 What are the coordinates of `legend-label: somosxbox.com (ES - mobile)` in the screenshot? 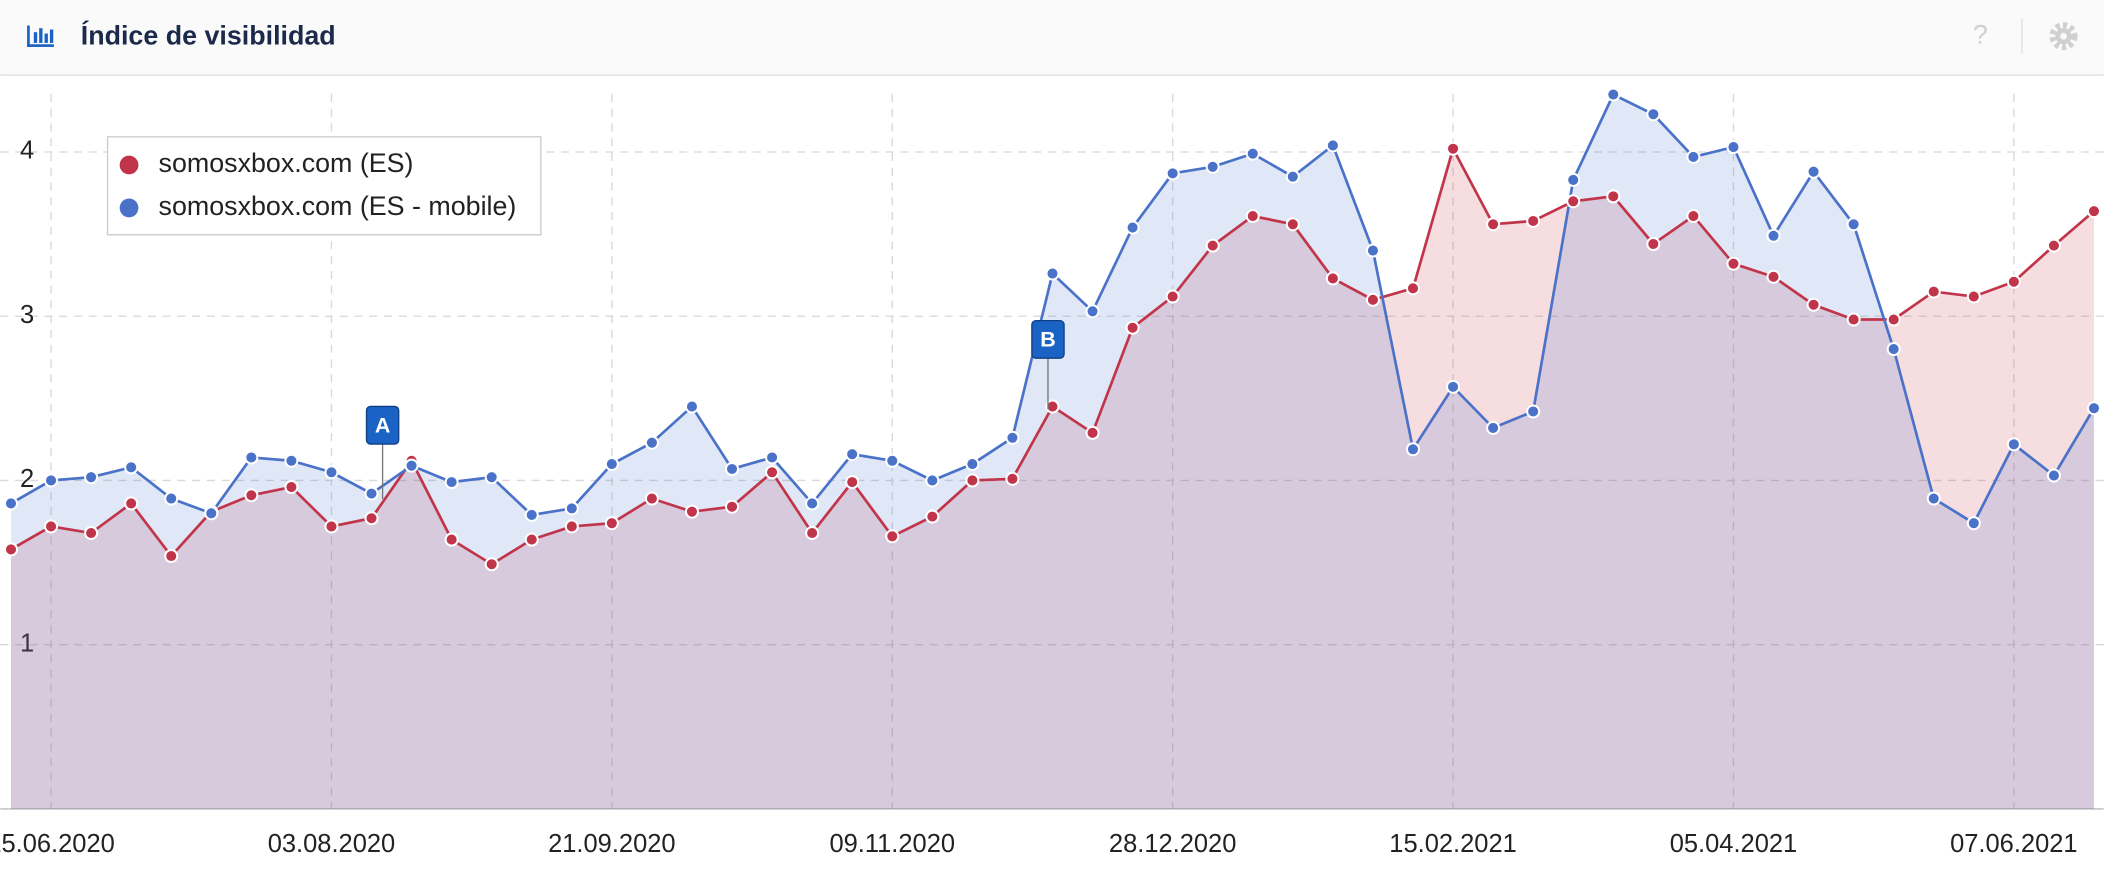 It's located at (338, 206).